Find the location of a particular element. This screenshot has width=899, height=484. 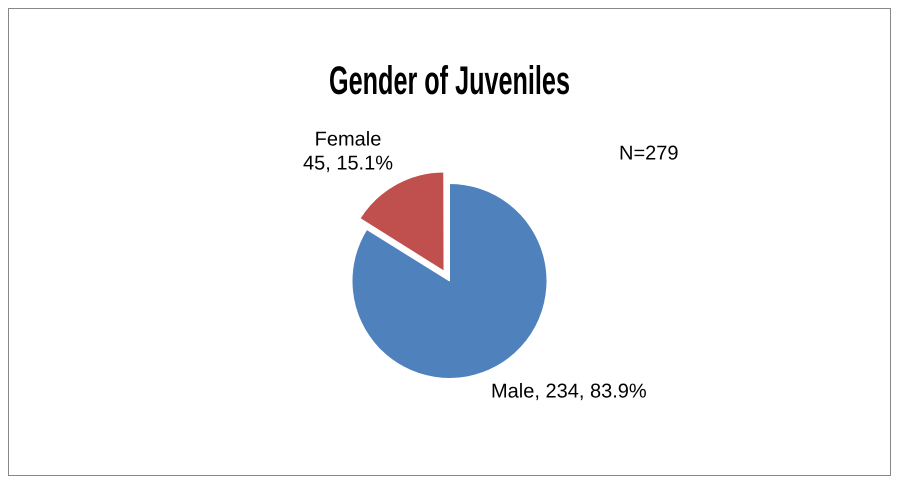

data-label: 45, 15.1% is located at coordinates (348, 163).